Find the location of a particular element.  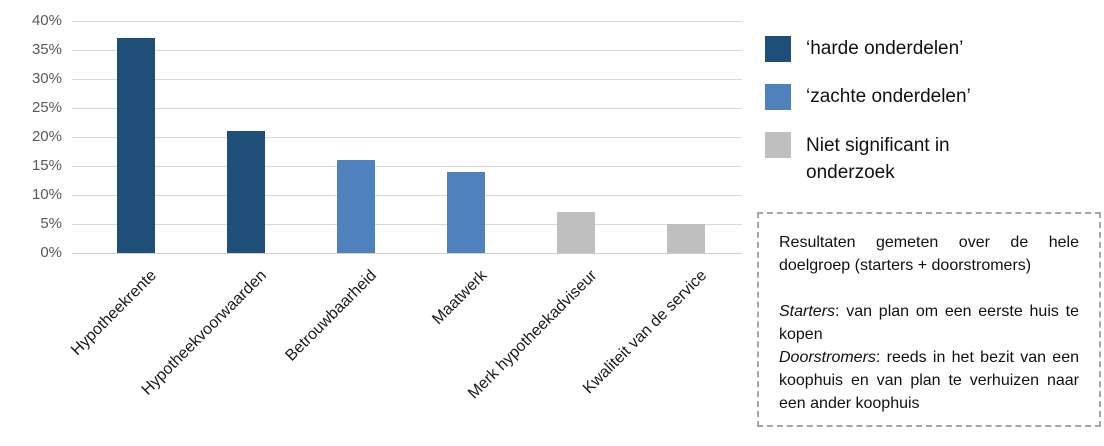

legend-swatch-niet-significant is located at coordinates (778, 145).